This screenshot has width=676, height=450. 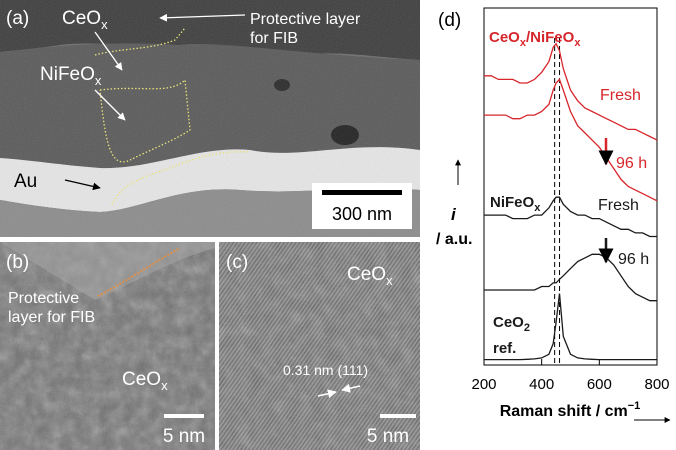 I want to click on panel-tag: (d), so click(x=449, y=20).